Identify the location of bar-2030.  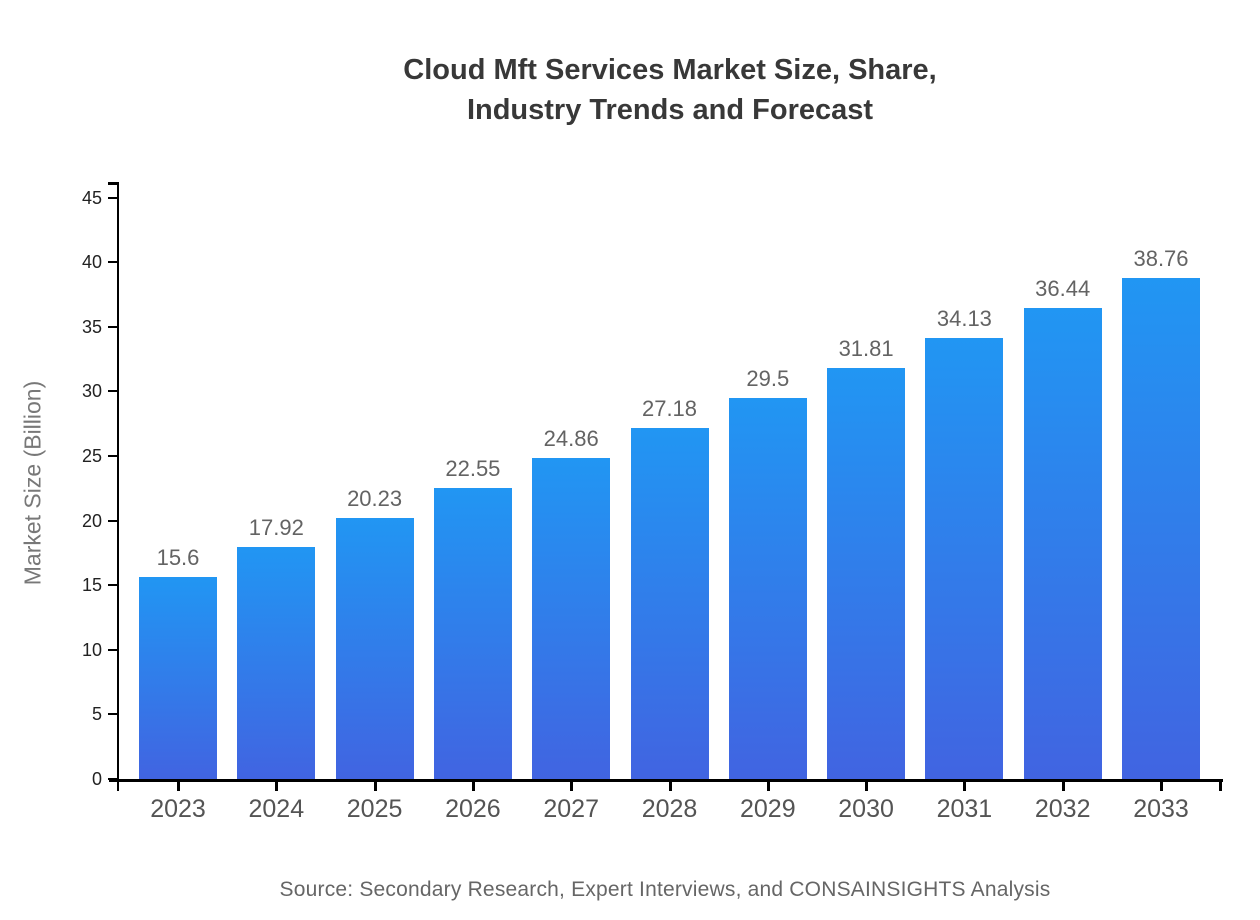
(866, 573).